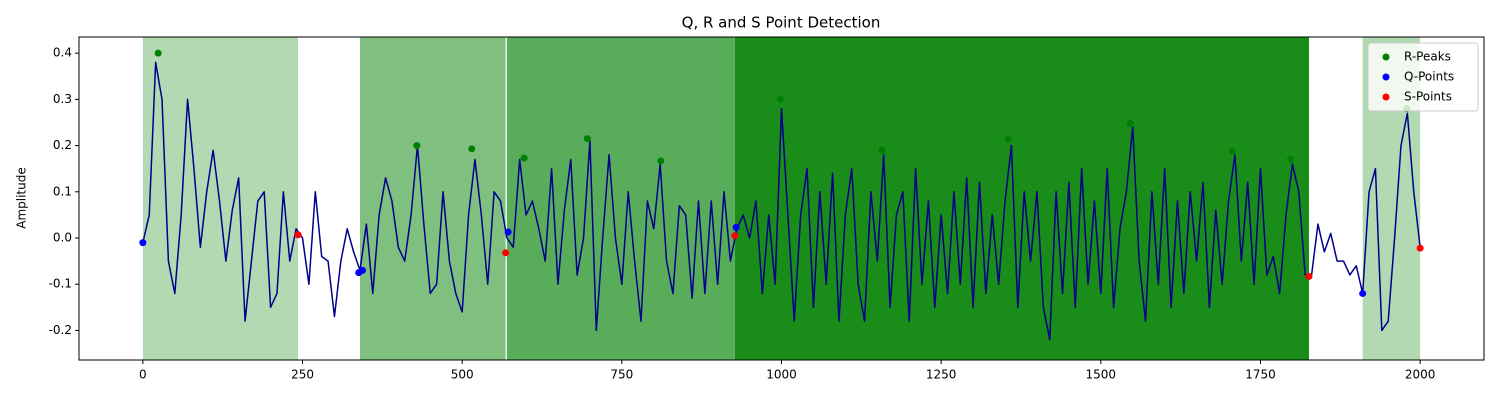 The image size is (1500, 400). What do you see at coordinates (62, 238) in the screenshot?
I see `y-tick-label: 0.0` at bounding box center [62, 238].